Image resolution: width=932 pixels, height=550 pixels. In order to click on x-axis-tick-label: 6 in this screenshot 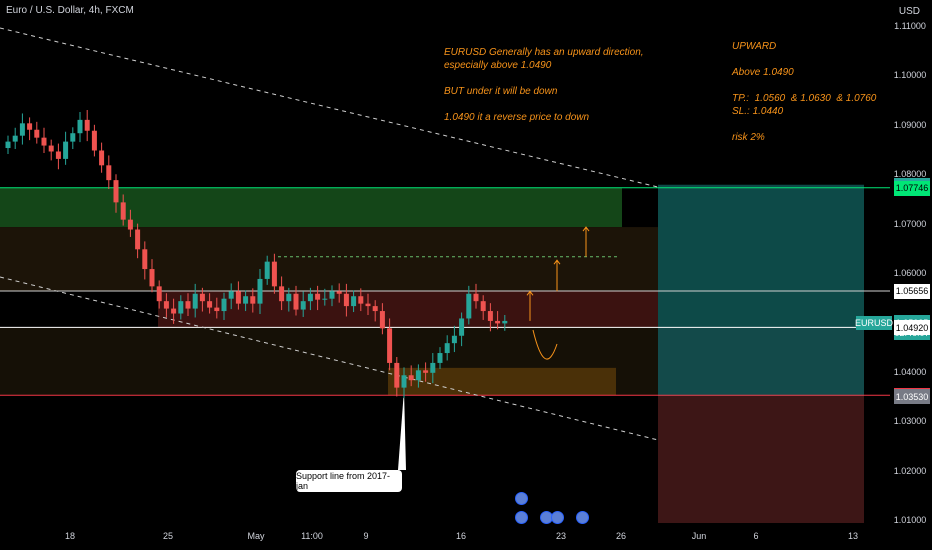, I will do `click(756, 536)`.